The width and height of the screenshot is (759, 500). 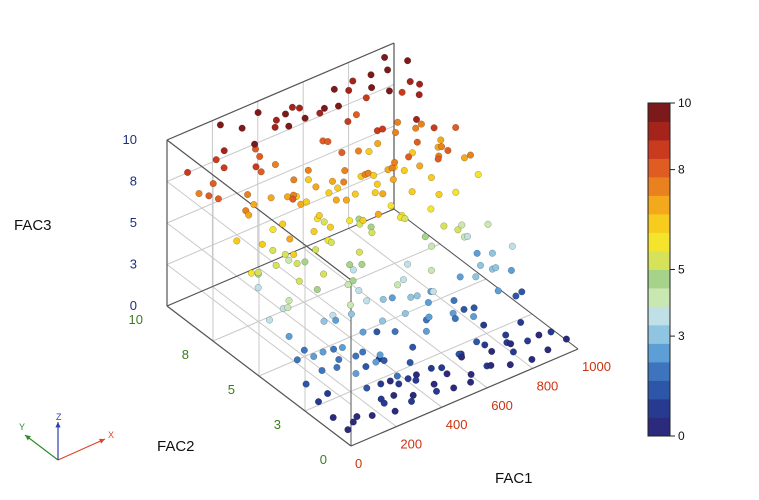 I want to click on colorbar-tick-label: 8, so click(x=681, y=170).